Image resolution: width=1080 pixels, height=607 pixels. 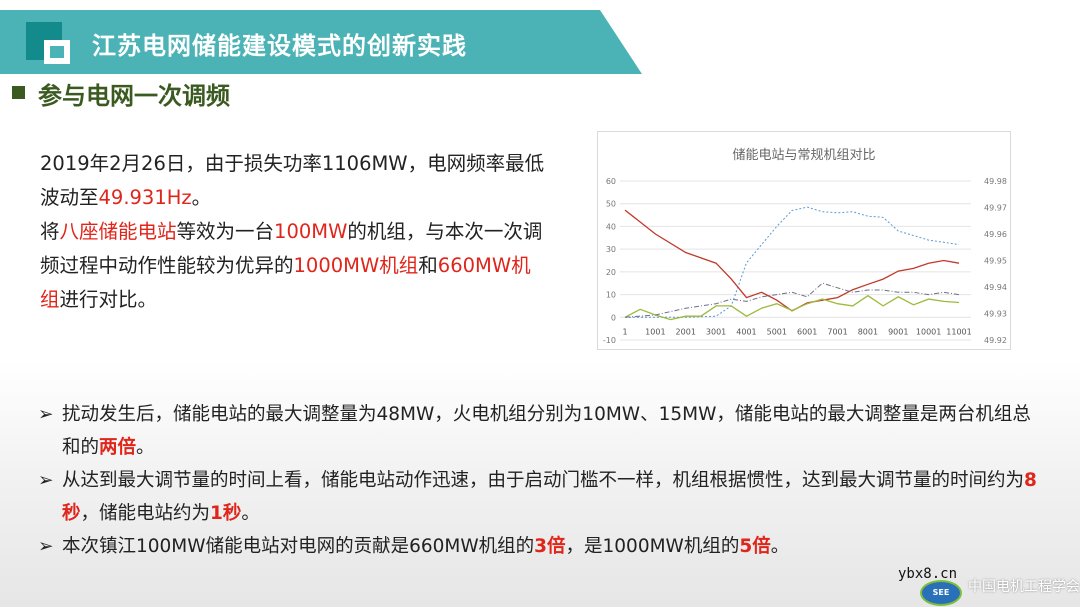 I want to click on square-bullet-icon, so click(x=18, y=92).